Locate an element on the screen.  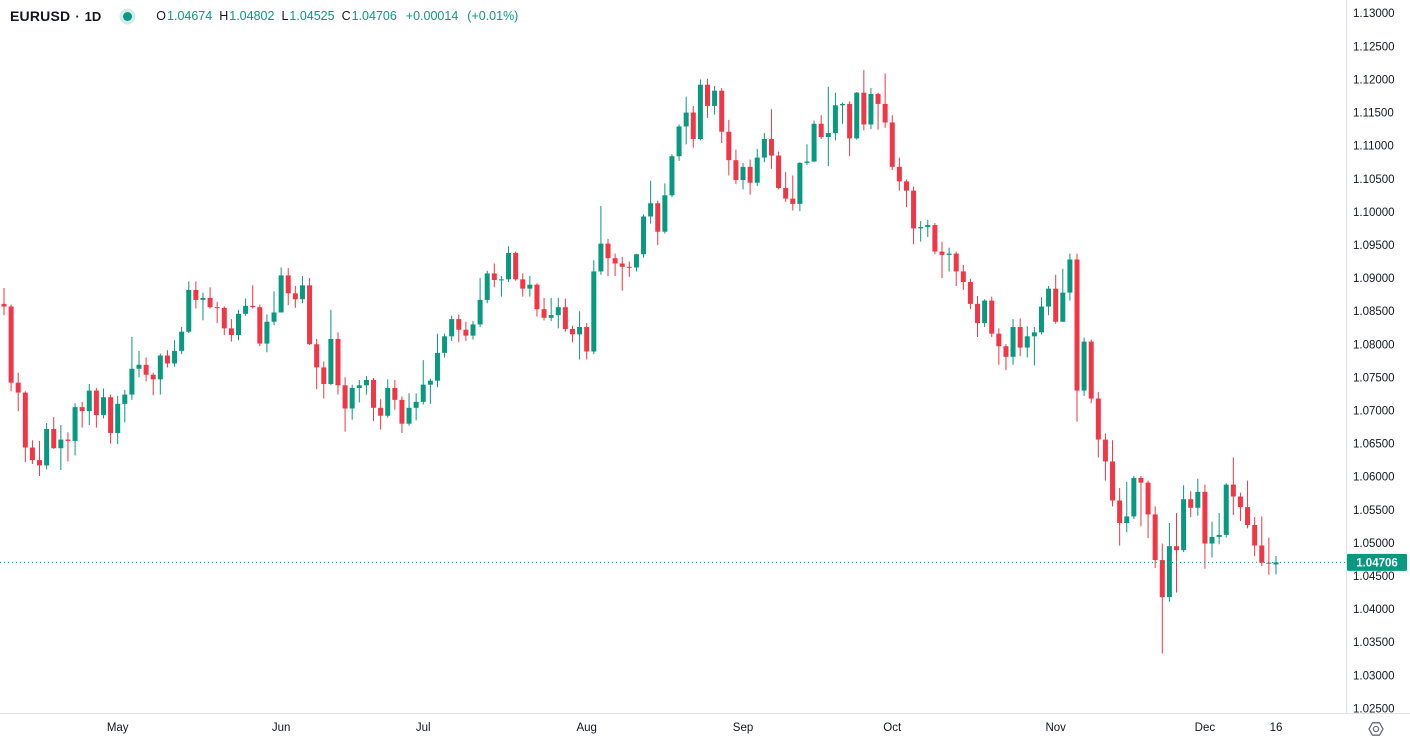
time-axis-label: Nov is located at coordinates (1055, 728).